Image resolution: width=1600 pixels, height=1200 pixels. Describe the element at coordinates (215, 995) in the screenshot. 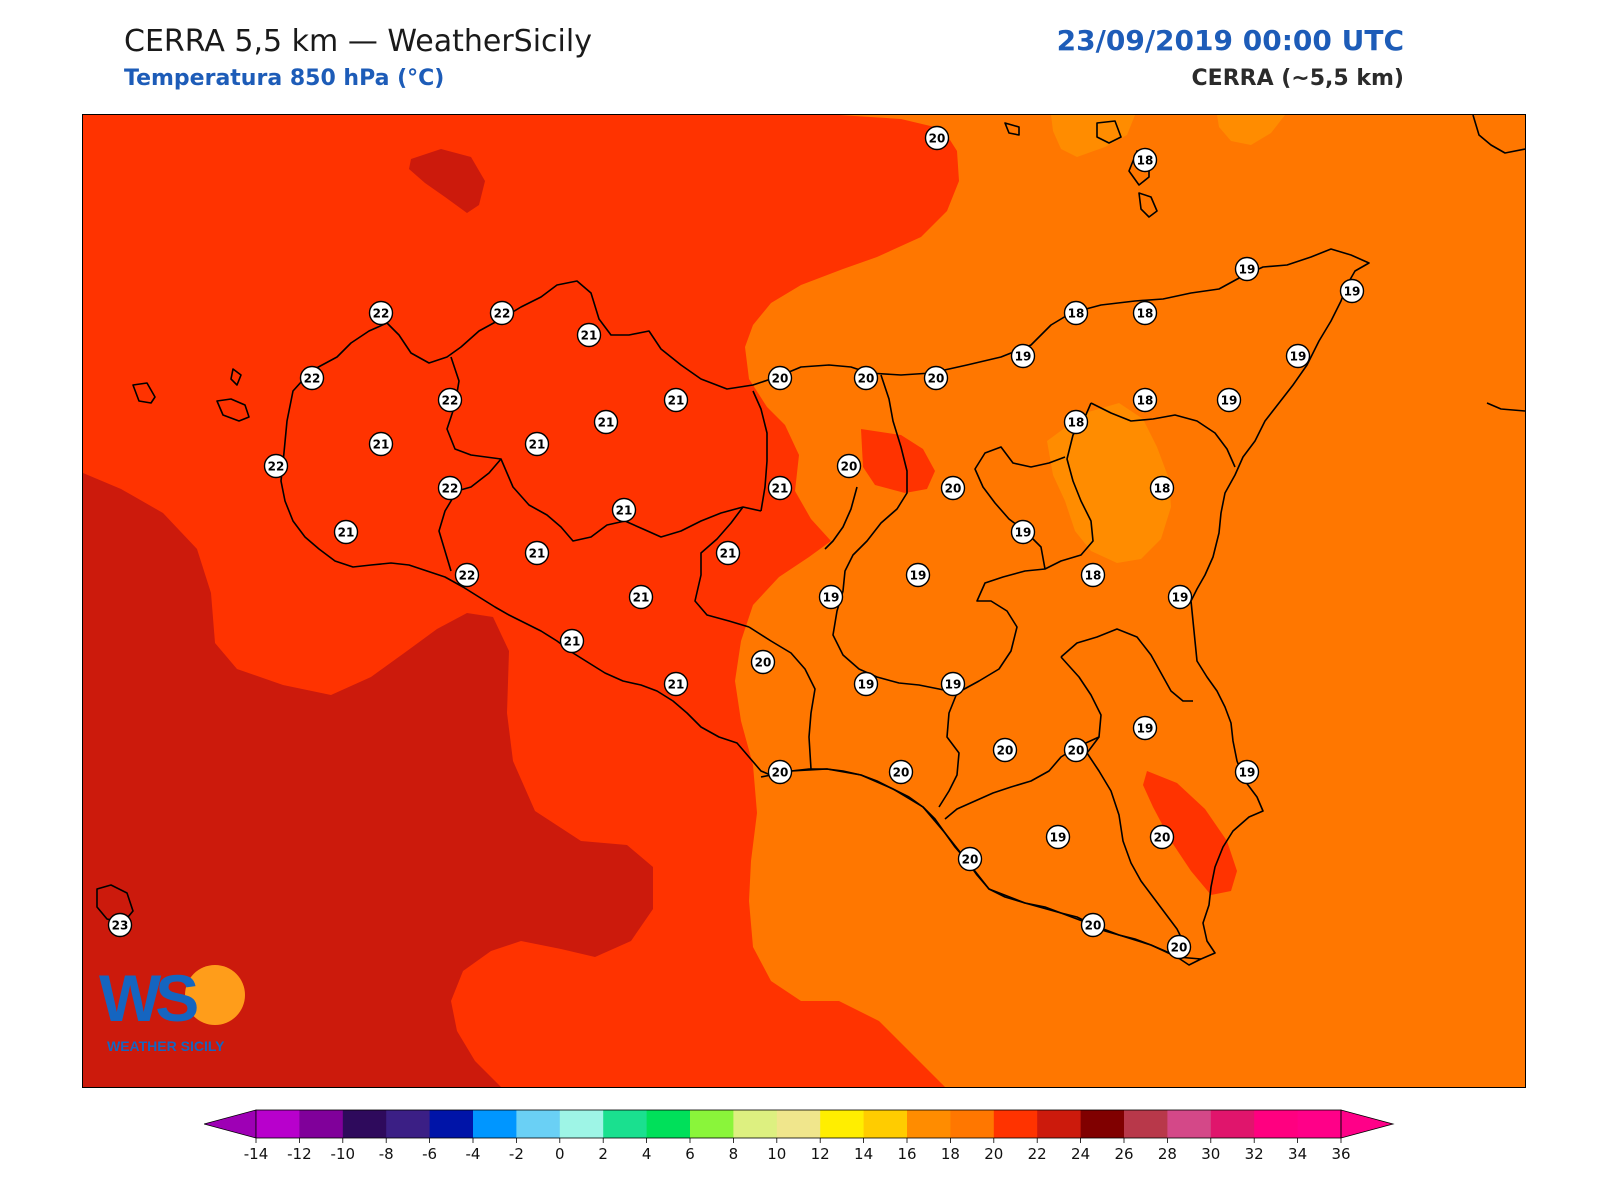

I see `logo-sun-icon` at that location.